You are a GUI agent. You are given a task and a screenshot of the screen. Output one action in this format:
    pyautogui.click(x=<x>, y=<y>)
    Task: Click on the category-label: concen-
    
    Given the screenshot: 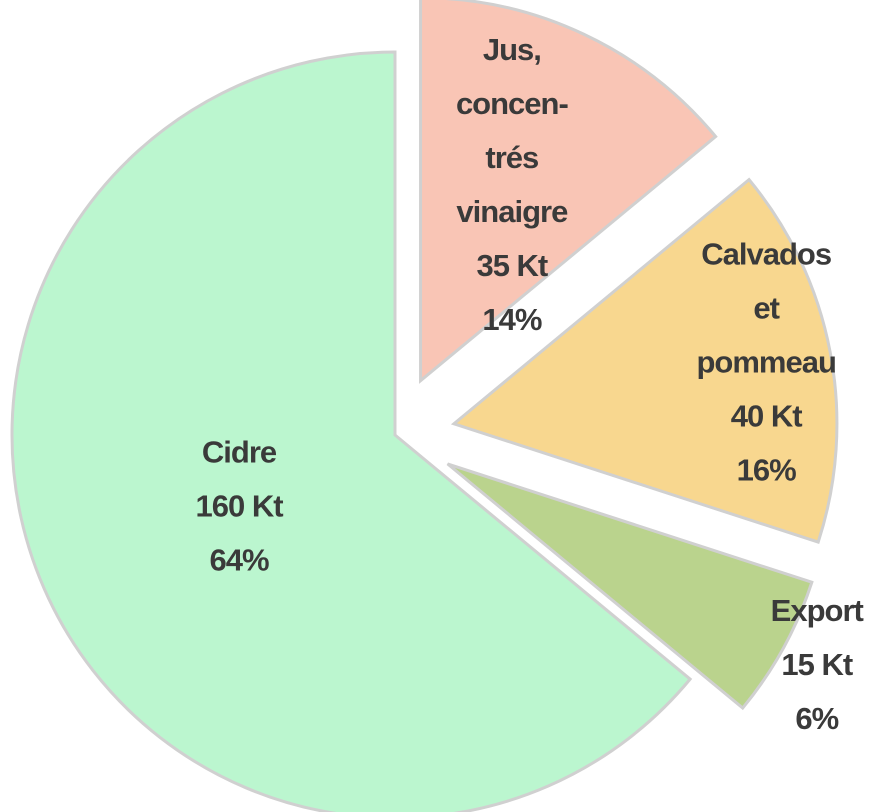 What is the action you would take?
    pyautogui.click(x=512, y=103)
    